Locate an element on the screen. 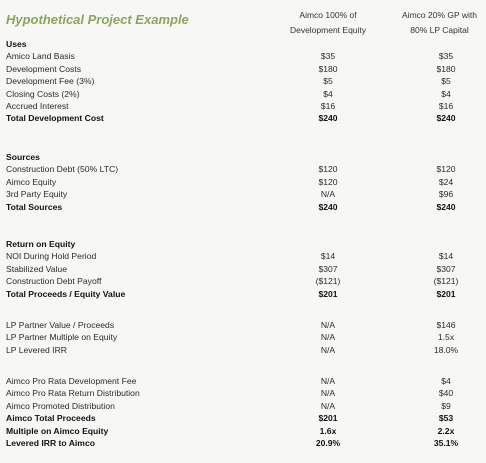 The image size is (486, 463). value-cell: 18.0% is located at coordinates (446, 349).